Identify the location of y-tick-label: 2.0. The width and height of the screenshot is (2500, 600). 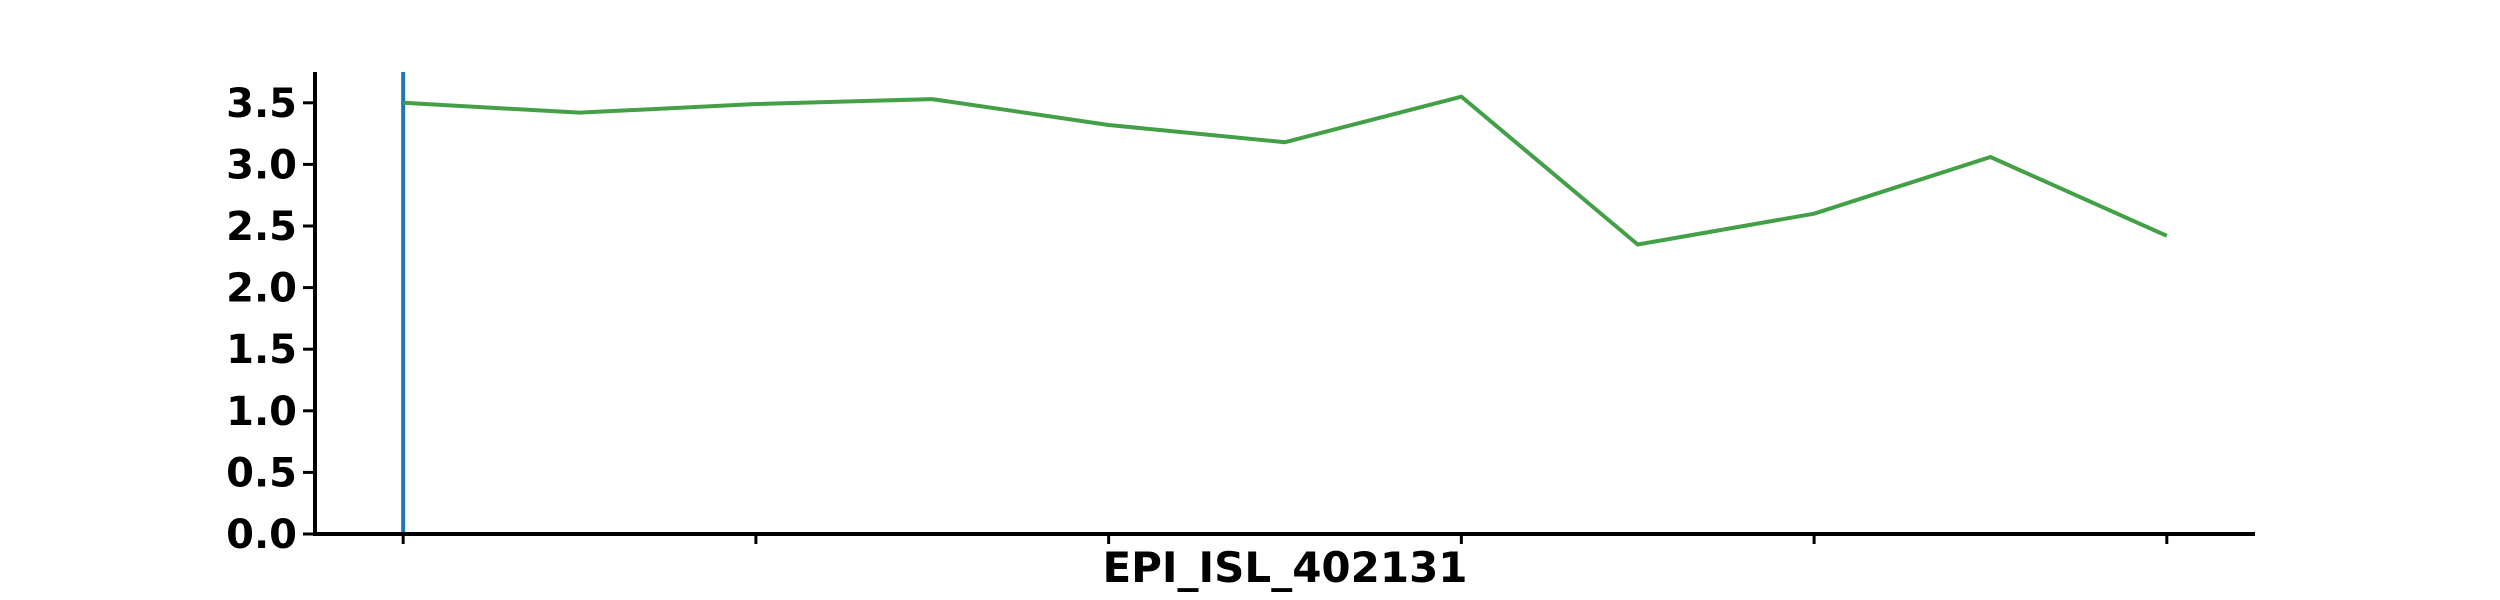
(261, 289).